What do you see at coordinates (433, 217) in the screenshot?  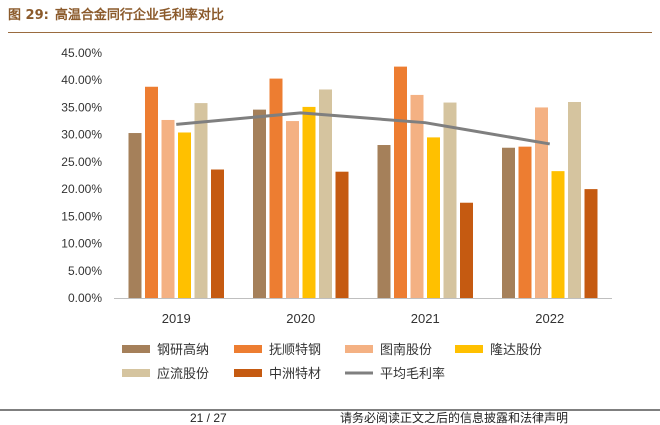 I see `bar-2021-隆达股份` at bounding box center [433, 217].